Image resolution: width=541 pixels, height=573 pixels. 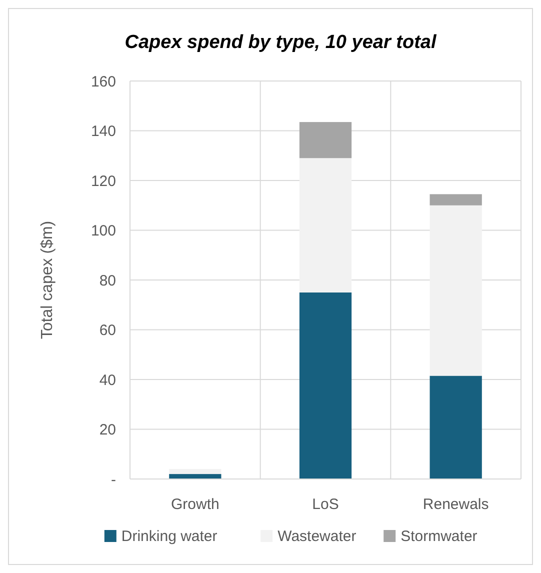 What do you see at coordinates (317, 536) in the screenshot?
I see `legend-label: Wastewater` at bounding box center [317, 536].